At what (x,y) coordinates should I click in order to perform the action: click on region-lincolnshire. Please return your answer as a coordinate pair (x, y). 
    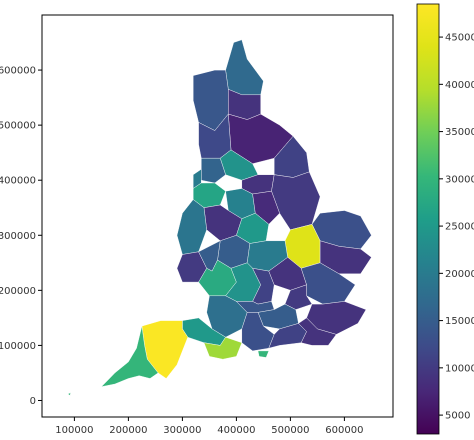
    Looking at the image, I should click on (296, 201).